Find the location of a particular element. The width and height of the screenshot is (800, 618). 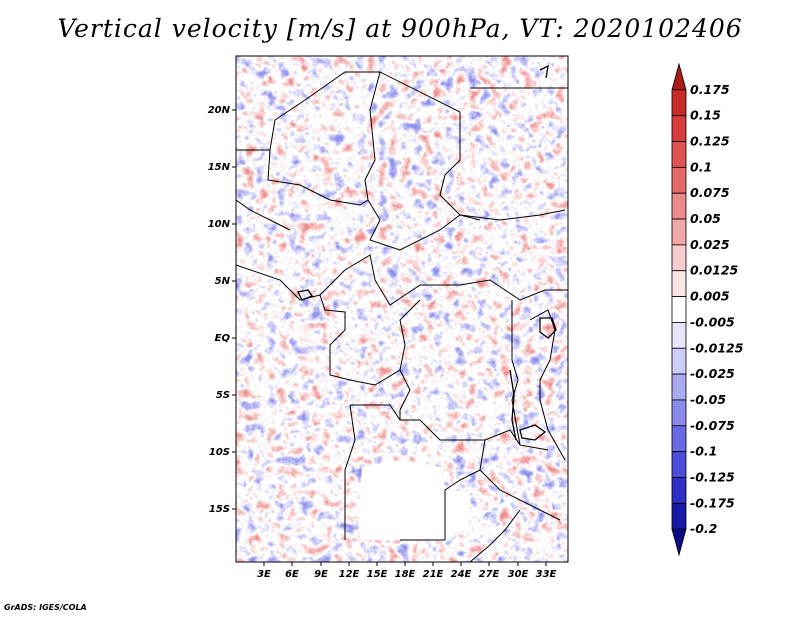

lat-label: EQ is located at coordinates (223, 338).